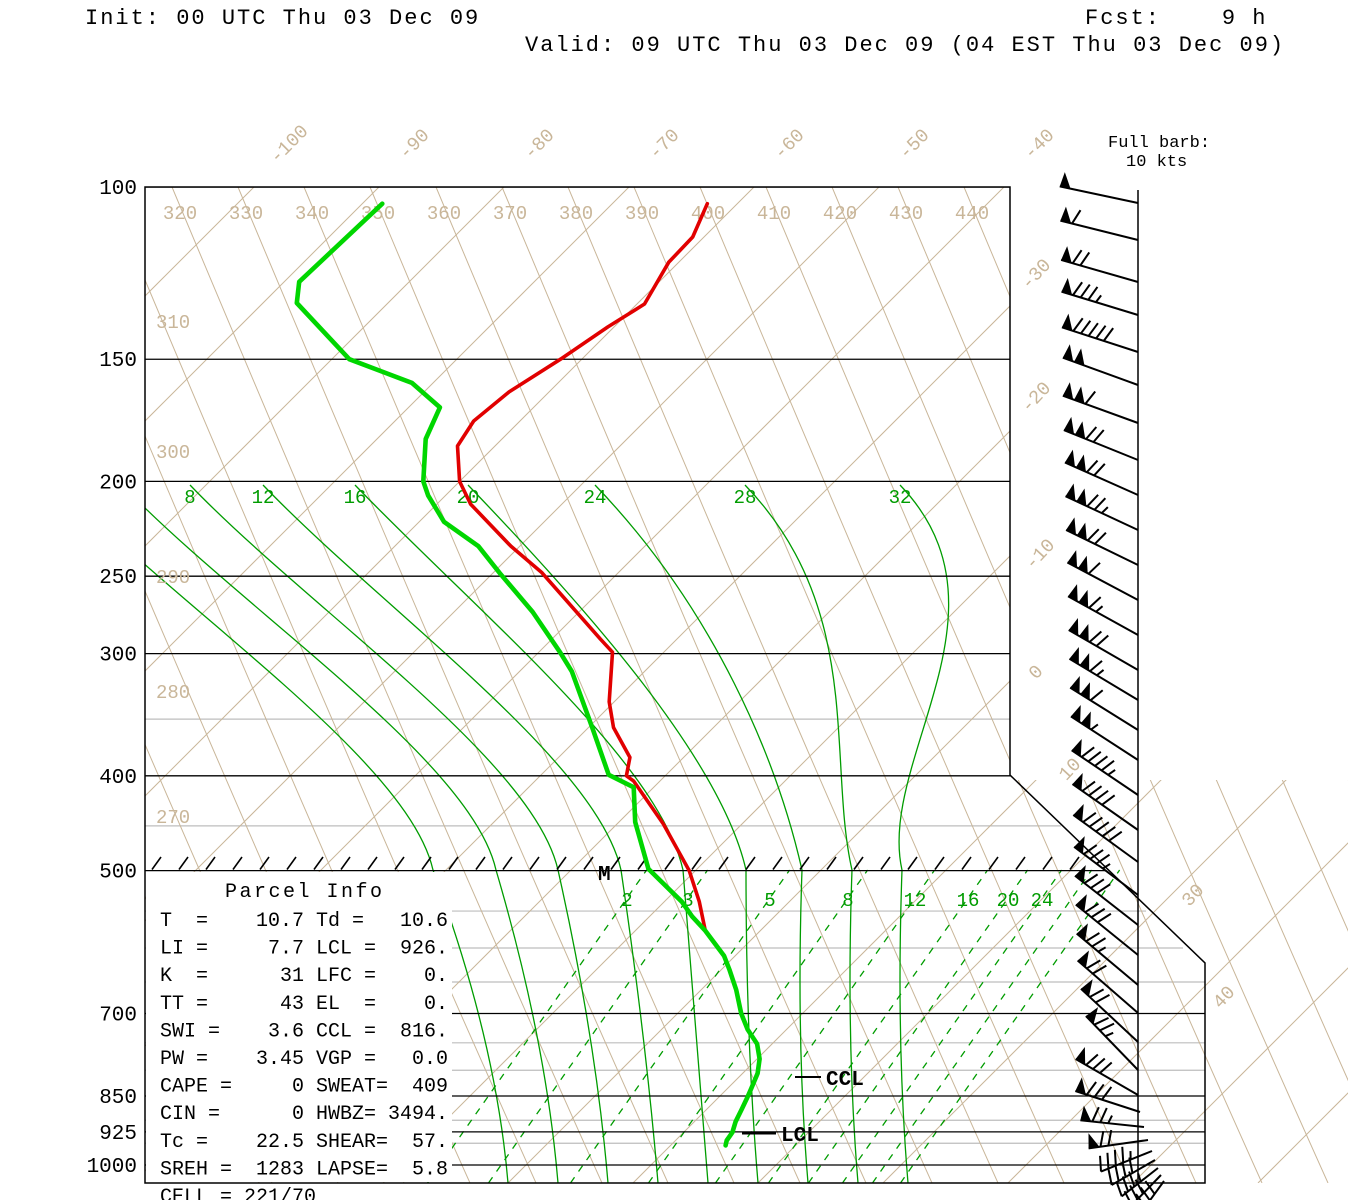  What do you see at coordinates (304, 1031) in the screenshot?
I see `svg-text: SWI = 3.6 CCL = 816.` at bounding box center [304, 1031].